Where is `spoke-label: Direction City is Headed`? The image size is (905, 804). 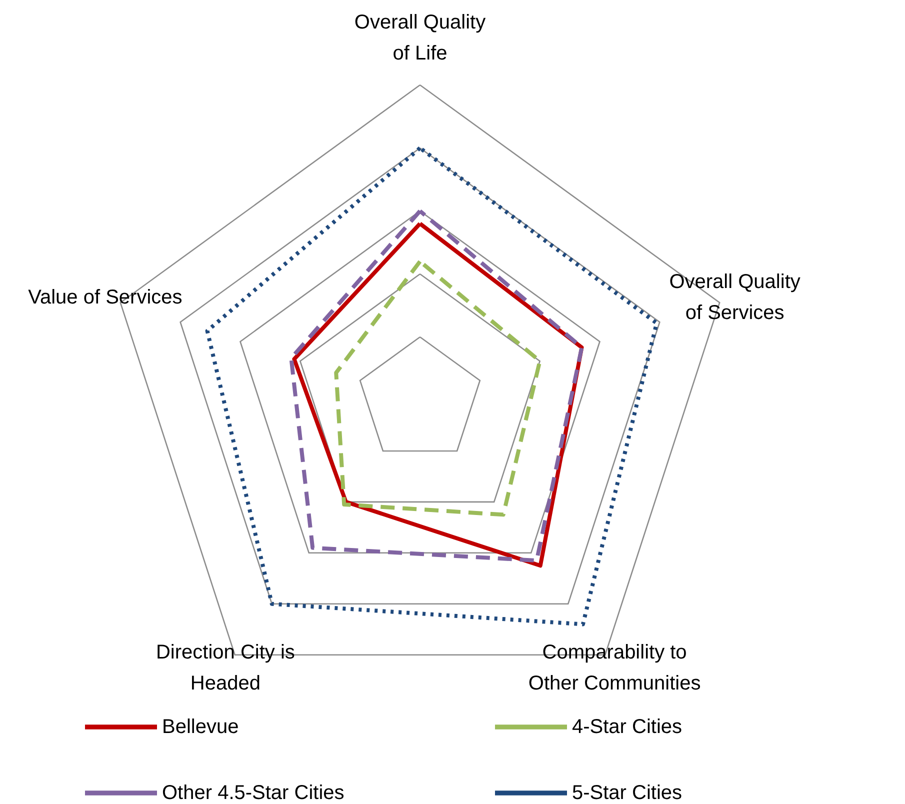
spoke-label: Direction City is Headed is located at coordinates (225, 667).